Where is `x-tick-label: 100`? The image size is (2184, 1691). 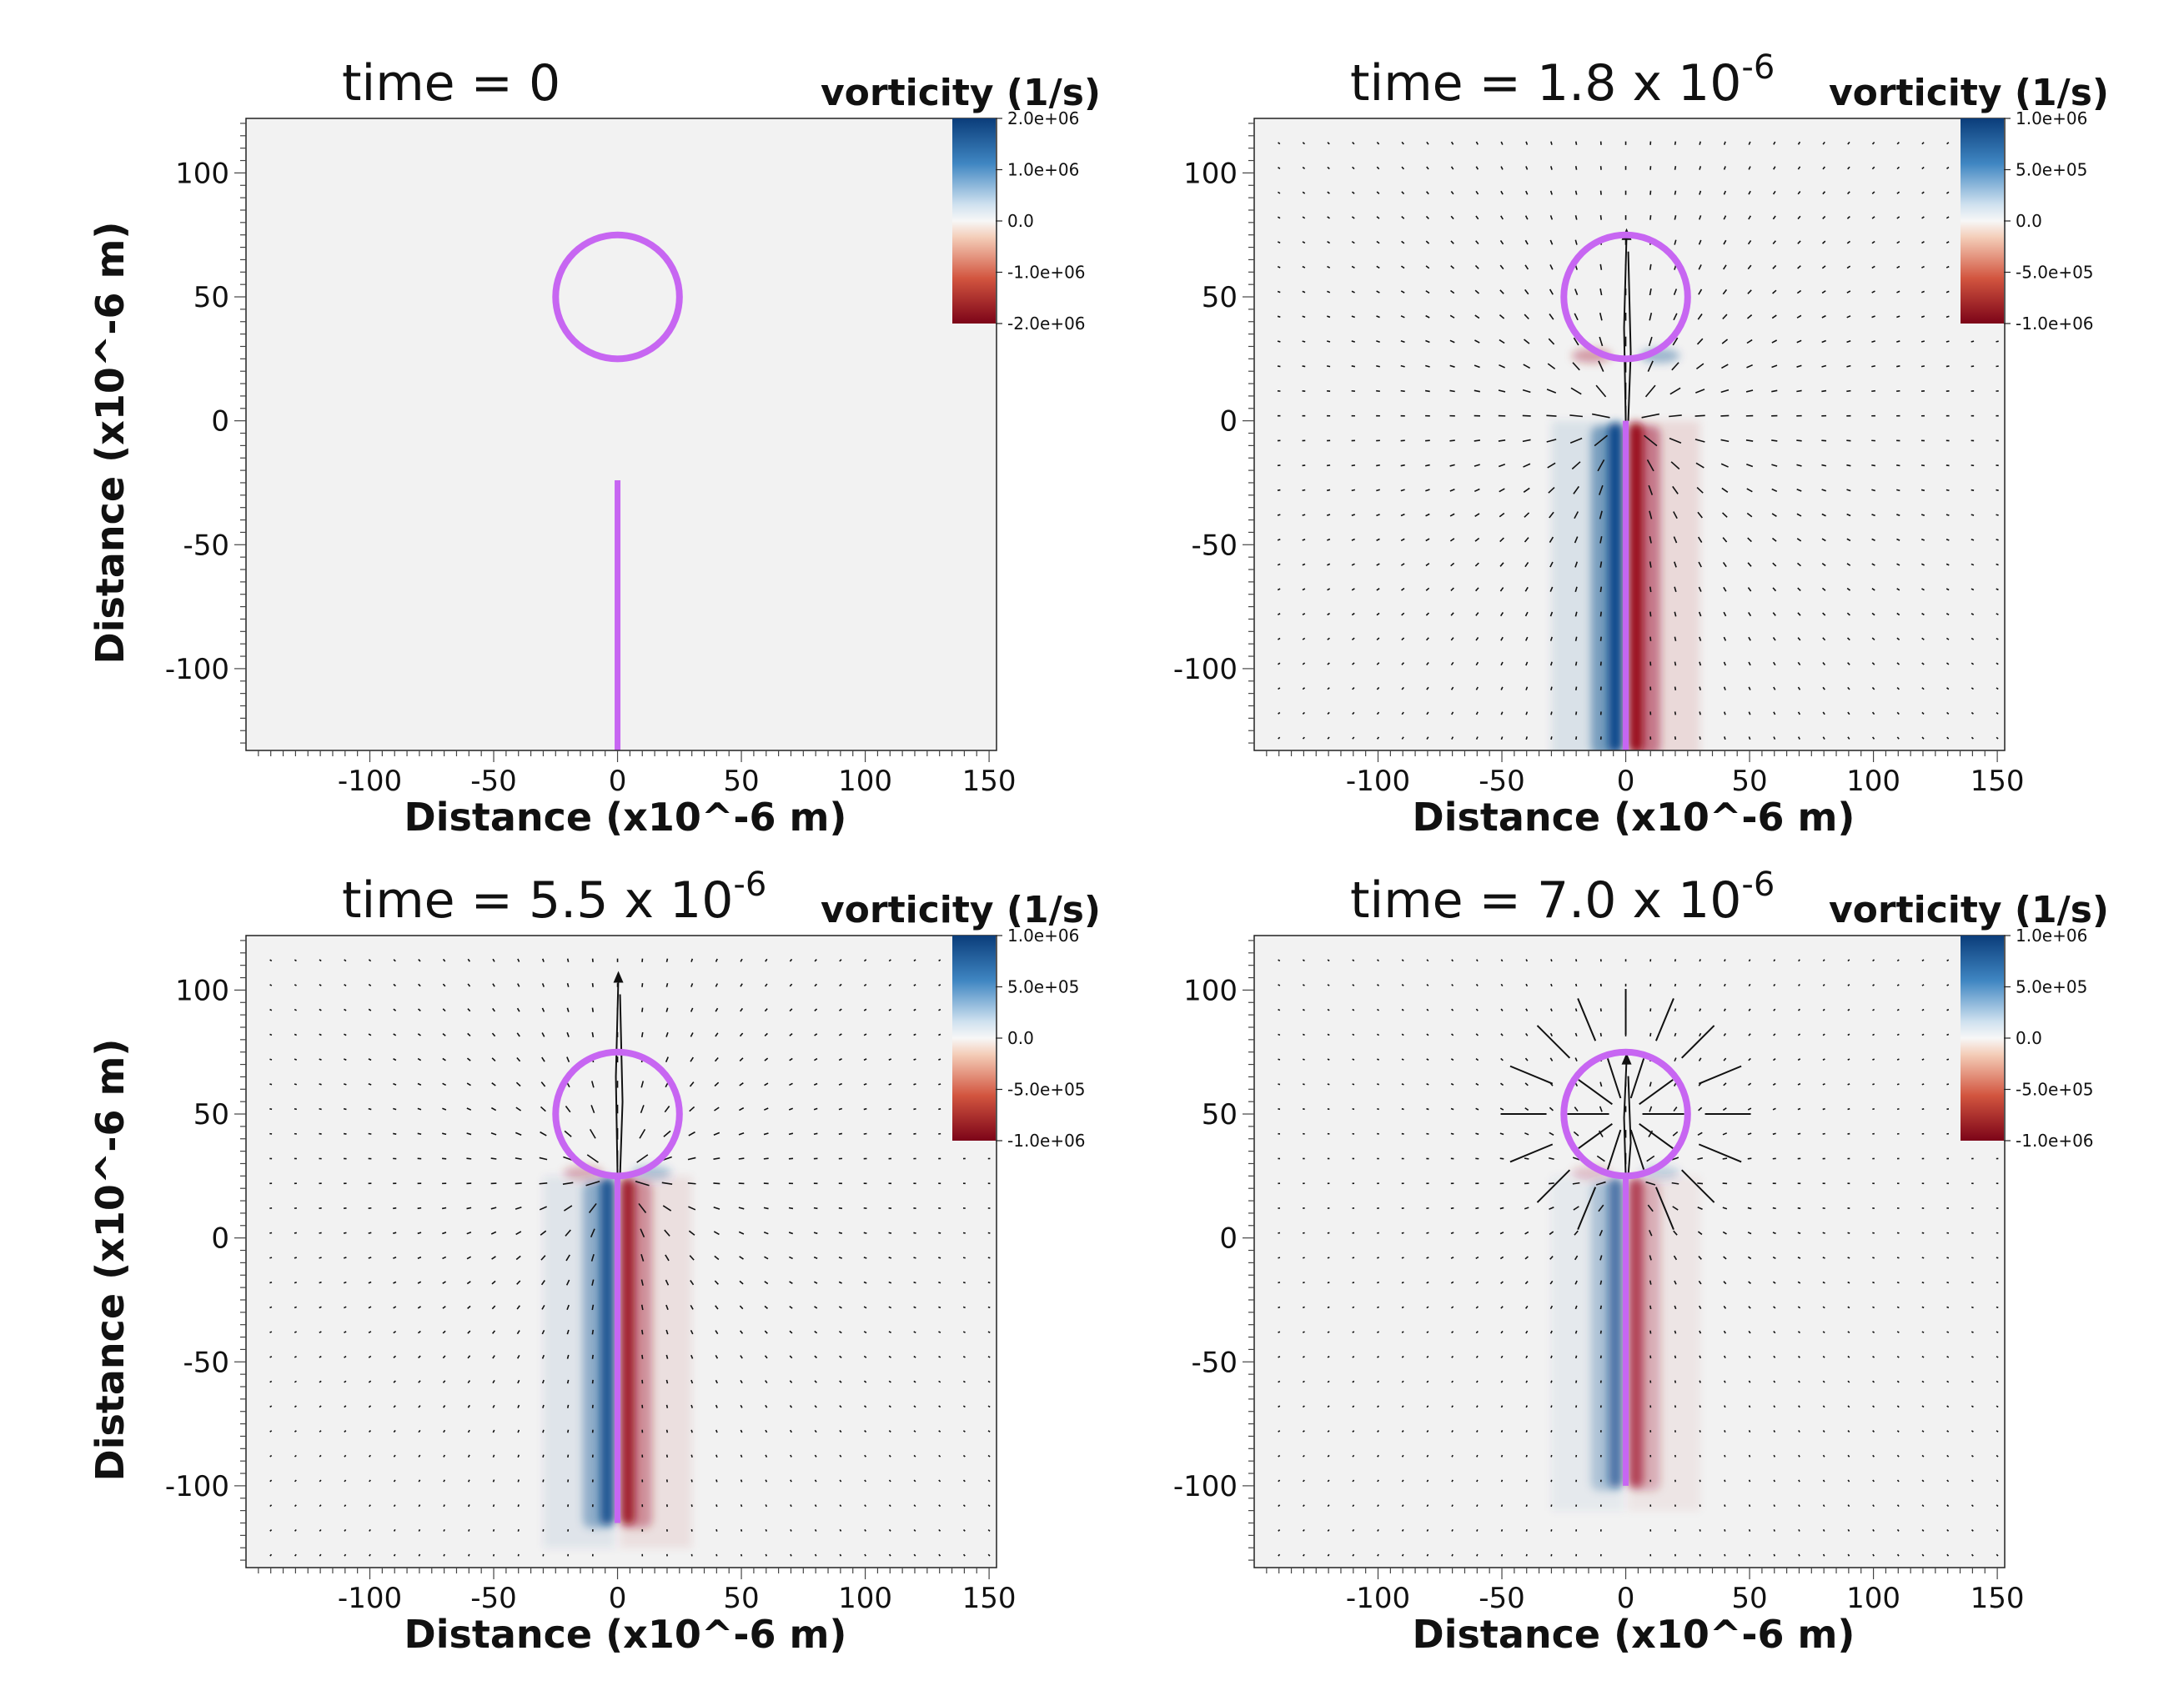
x-tick-label: 100 is located at coordinates (1873, 1598).